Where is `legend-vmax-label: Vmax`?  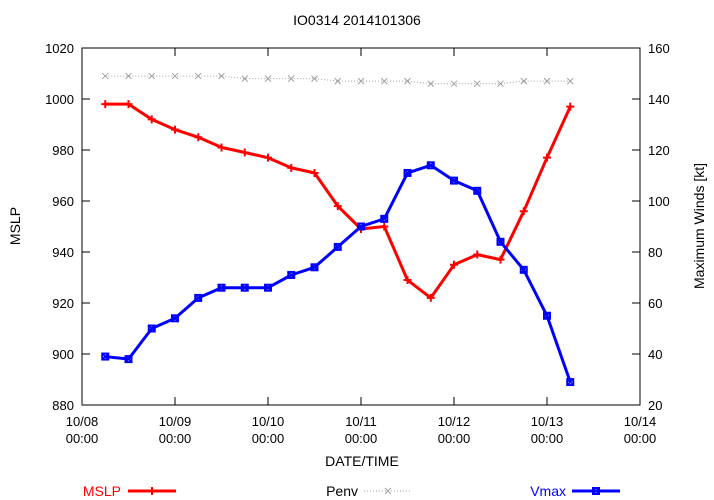 legend-vmax-label: Vmax is located at coordinates (548, 491).